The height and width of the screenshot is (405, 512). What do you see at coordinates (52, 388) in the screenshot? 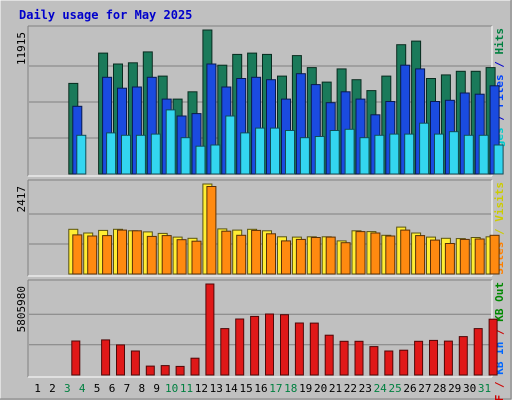
I see `day-label-2: 2` at bounding box center [52, 388].